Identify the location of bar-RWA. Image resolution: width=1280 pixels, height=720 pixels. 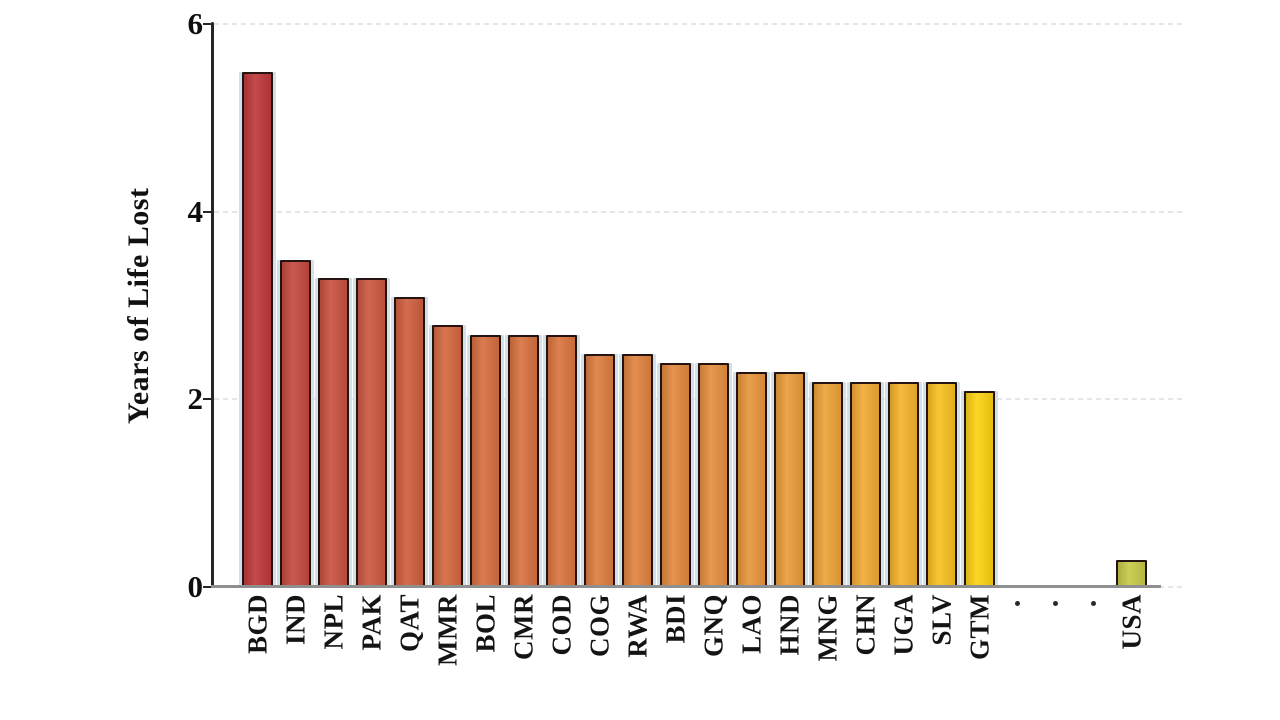
(637, 470).